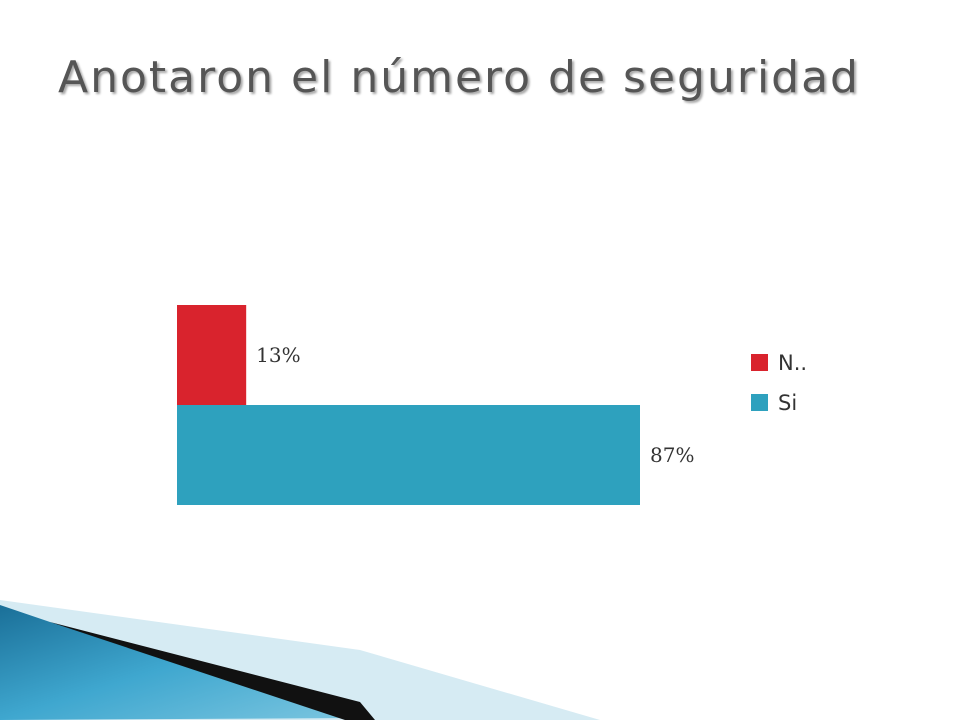 The image size is (960, 720). What do you see at coordinates (408, 455) in the screenshot?
I see `bar-si` at bounding box center [408, 455].